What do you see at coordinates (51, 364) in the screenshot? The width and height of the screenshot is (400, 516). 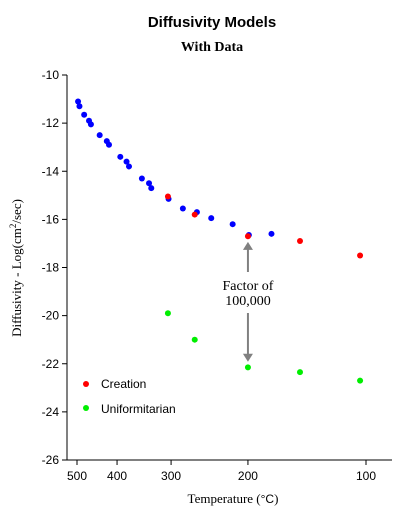 I see `y-tick-label: -22` at bounding box center [51, 364].